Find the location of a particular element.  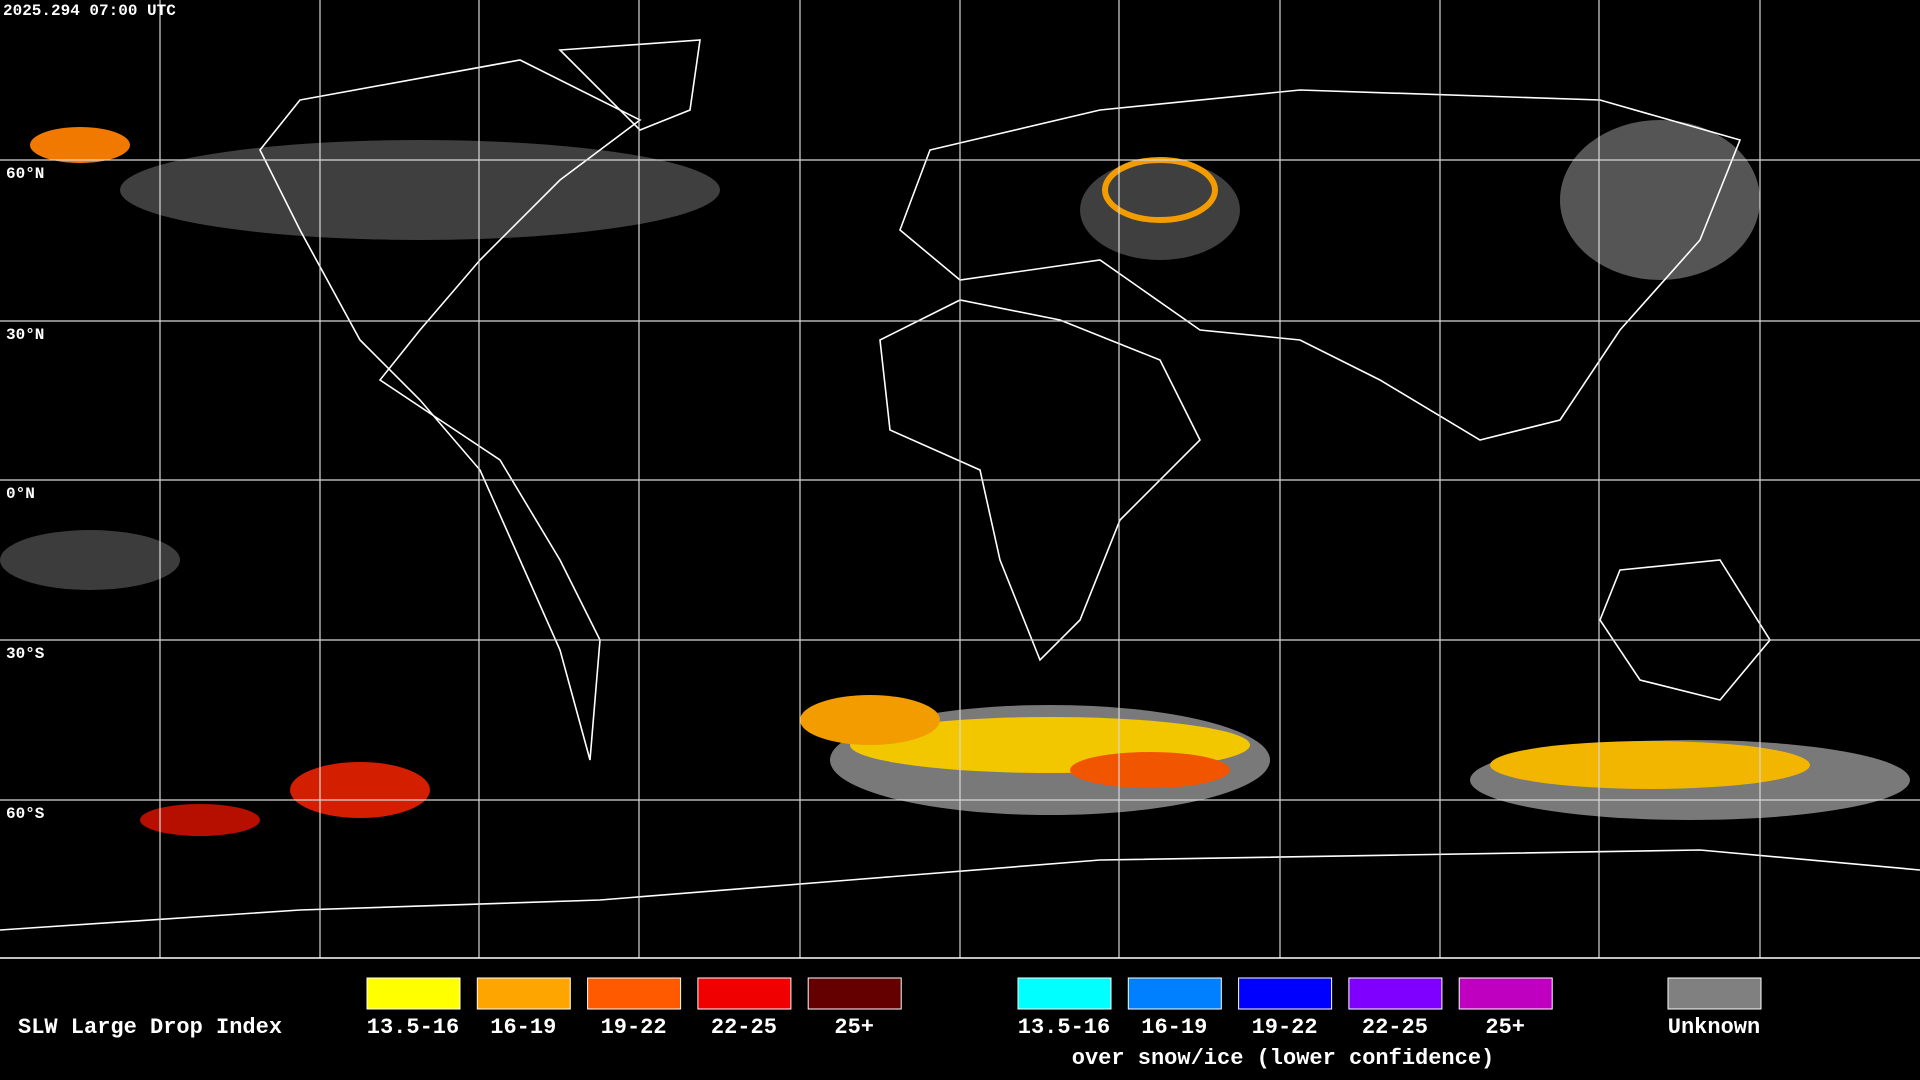

latitude-label: 30°S is located at coordinates (25, 654).